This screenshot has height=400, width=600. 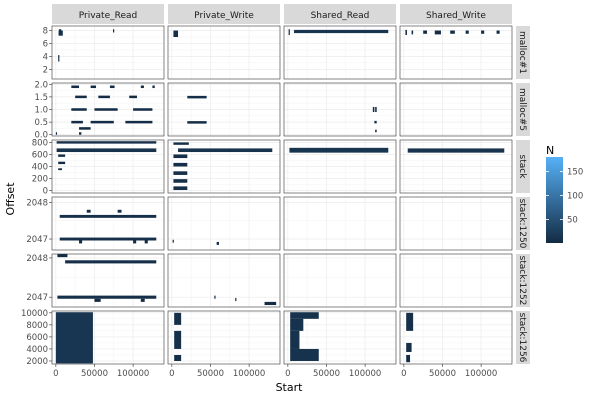 What do you see at coordinates (572, 220) in the screenshot?
I see `legend-tick-label: 50` at bounding box center [572, 220].